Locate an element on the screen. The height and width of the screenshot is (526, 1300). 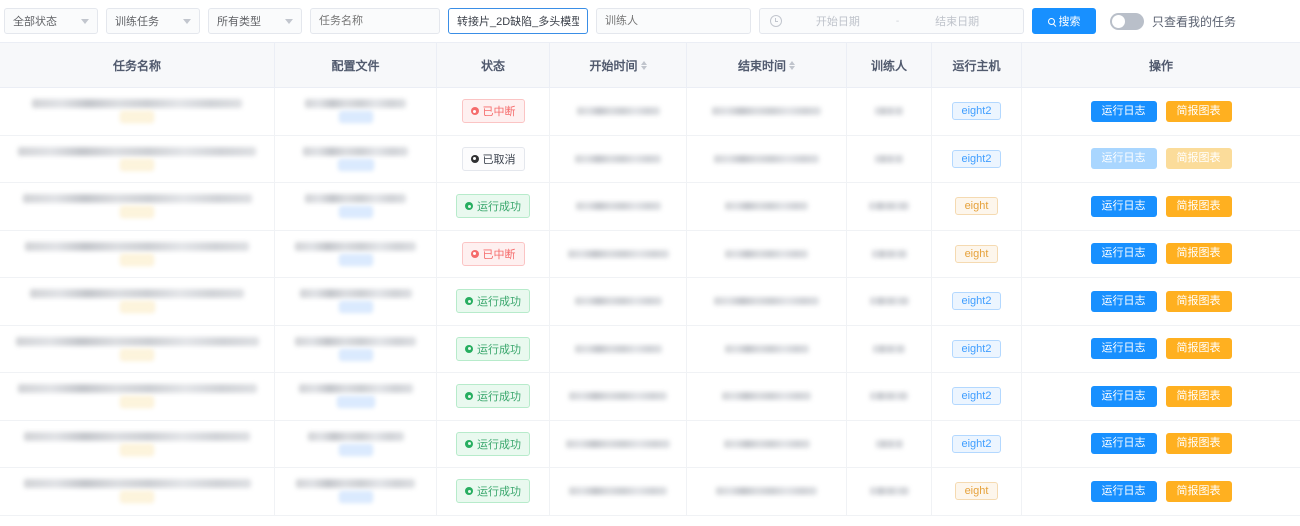
task-type-select: 训练任务 is located at coordinates (153, 21).